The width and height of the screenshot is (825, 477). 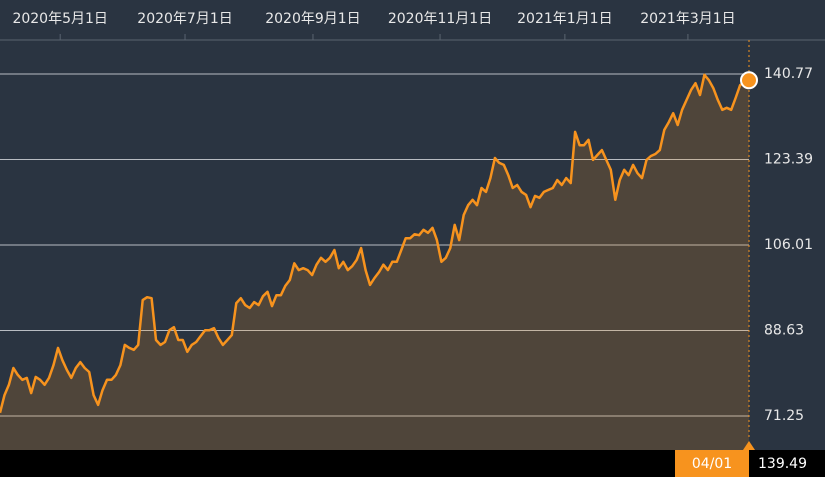 What do you see at coordinates (564, 19) in the screenshot?
I see `x-tick-label: 2021年1月1日` at bounding box center [564, 19].